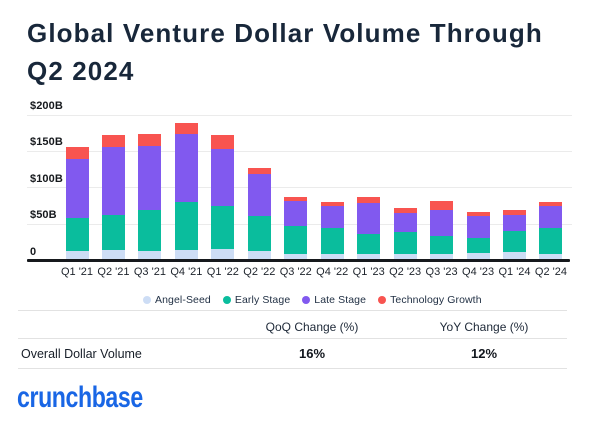  I want to click on legend-item-late-stage: Late Stage, so click(334, 300).